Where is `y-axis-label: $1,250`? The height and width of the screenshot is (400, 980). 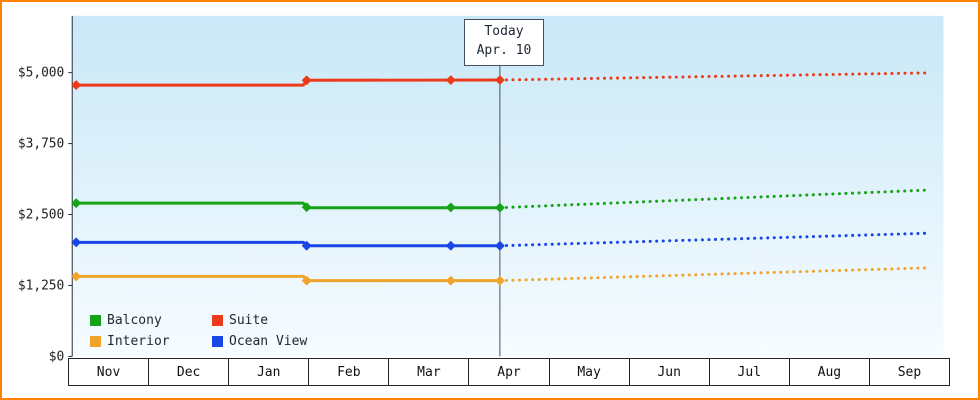 y-axis-label: $1,250 is located at coordinates (41, 285).